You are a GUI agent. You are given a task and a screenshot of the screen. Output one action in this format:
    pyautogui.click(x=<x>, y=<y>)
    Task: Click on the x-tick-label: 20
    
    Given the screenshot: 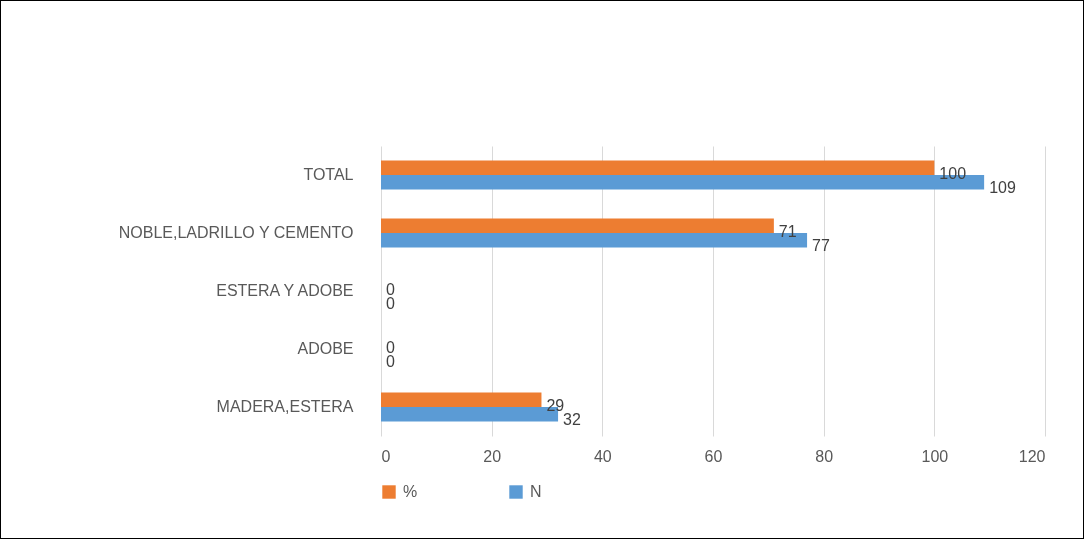 What is the action you would take?
    pyautogui.click(x=492, y=456)
    